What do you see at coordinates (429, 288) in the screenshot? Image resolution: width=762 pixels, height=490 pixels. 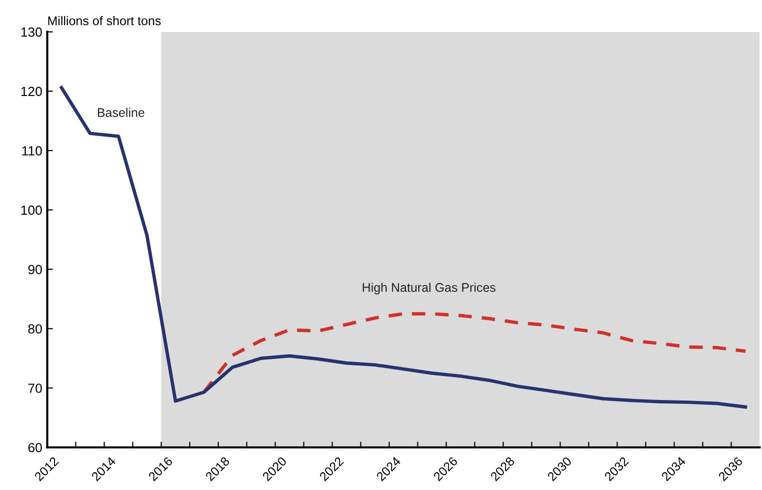 I see `series-label: High Natural Gas Prices` at bounding box center [429, 288].